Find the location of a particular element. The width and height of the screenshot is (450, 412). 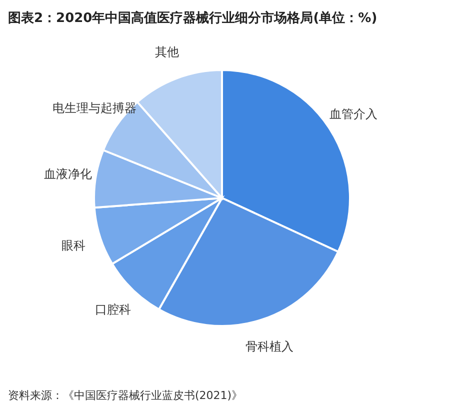

slice-label: 血液净化 is located at coordinates (68, 174).